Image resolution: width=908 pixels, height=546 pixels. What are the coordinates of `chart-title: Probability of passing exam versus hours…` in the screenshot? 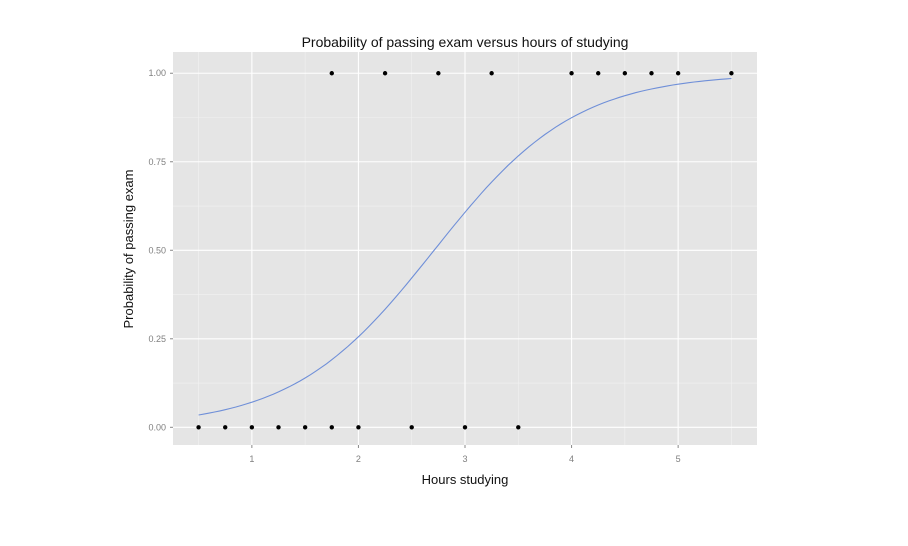 It's located at (465, 42).